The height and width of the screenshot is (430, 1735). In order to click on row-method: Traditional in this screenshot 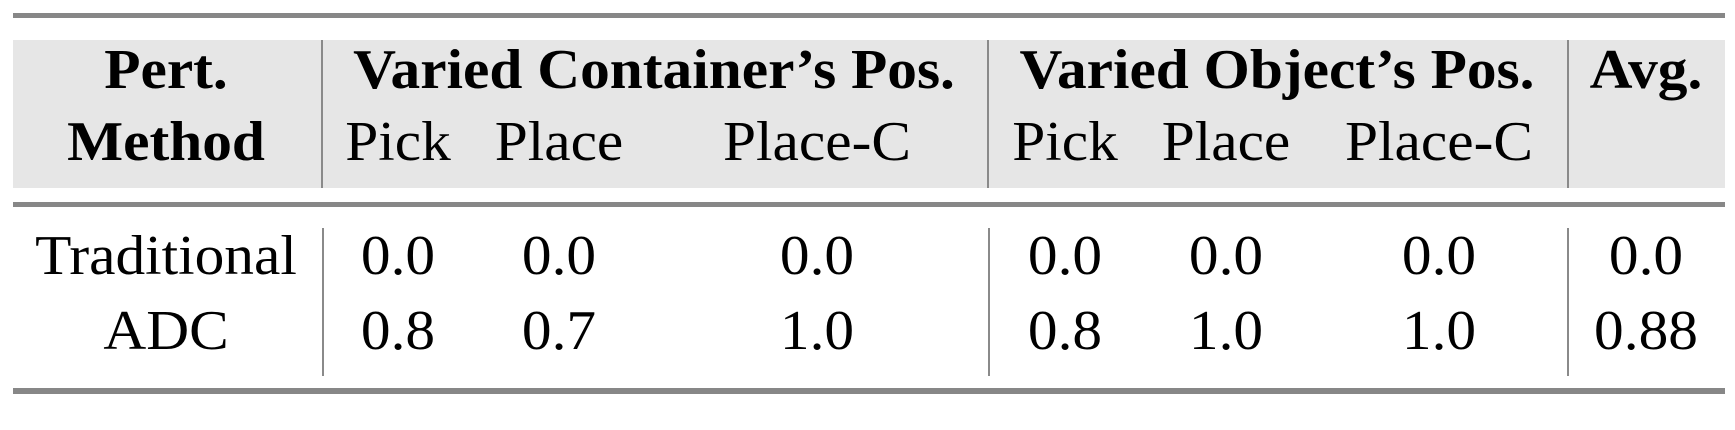, I will do `click(166, 256)`.